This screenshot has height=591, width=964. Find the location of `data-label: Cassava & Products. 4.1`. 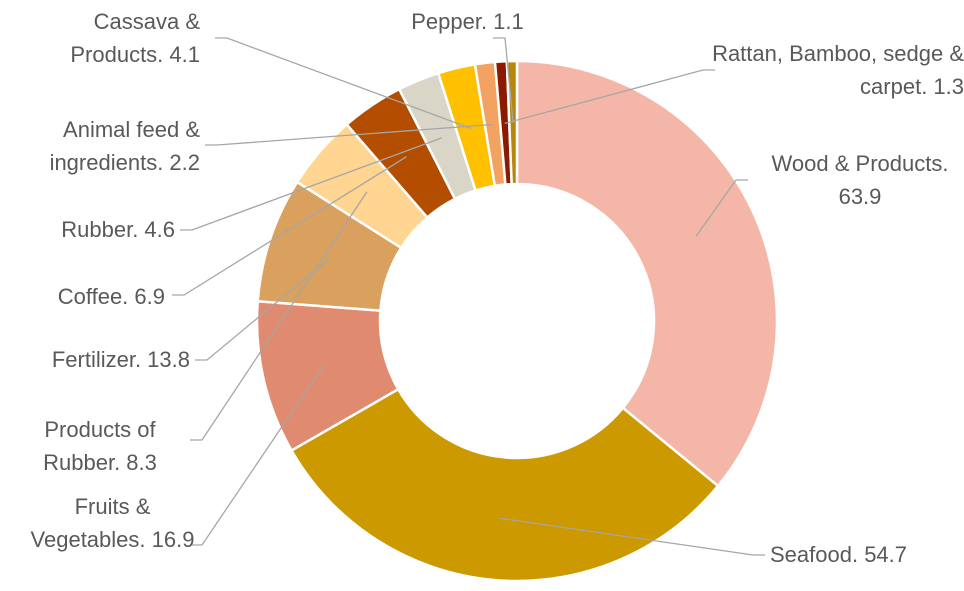

data-label: Cassava & Products. 4.1 is located at coordinates (135, 38).